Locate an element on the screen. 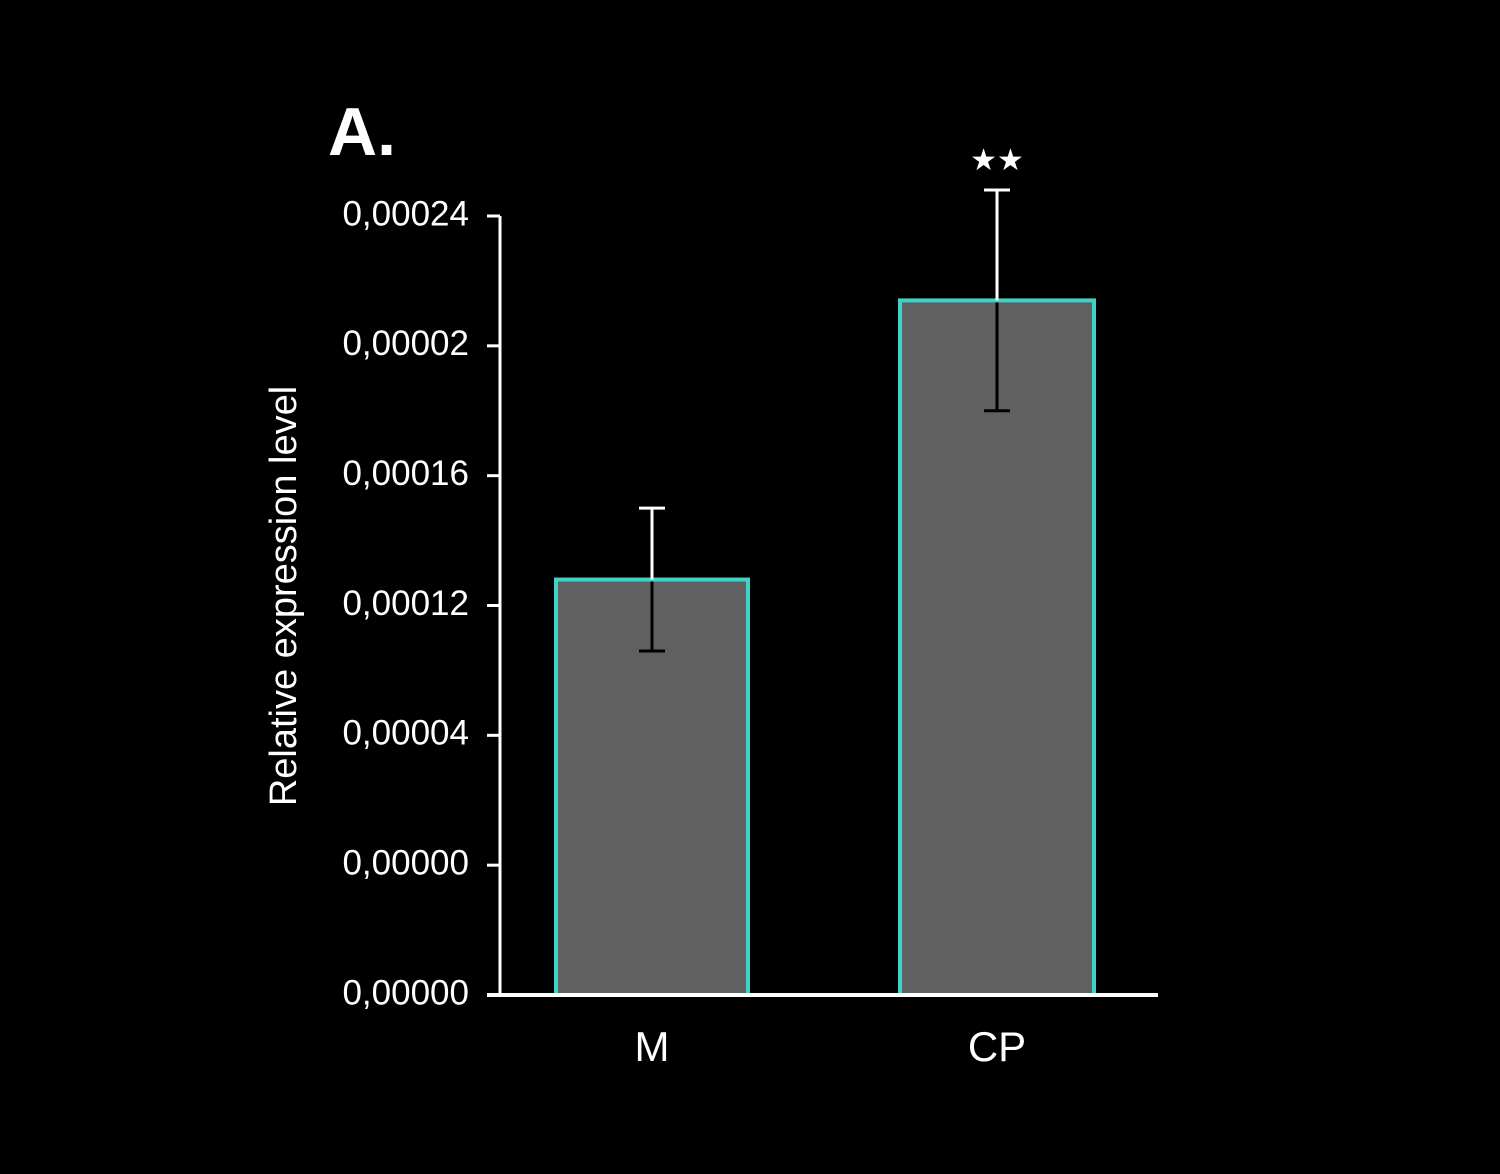 The width and height of the screenshot is (1500, 1174). y-axis-label: Relative expression level is located at coordinates (284, 596).